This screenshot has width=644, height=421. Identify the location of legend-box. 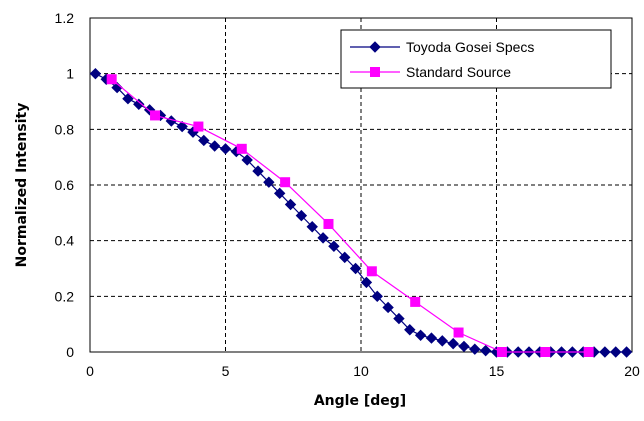
(476, 59).